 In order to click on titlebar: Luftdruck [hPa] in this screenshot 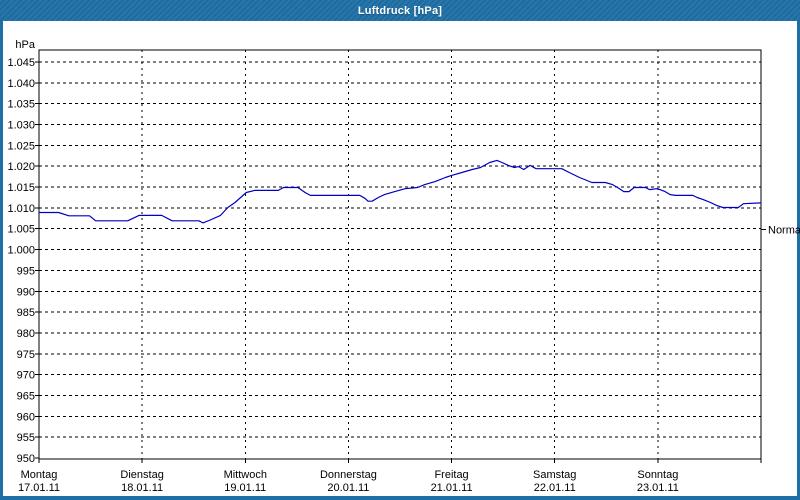, I will do `click(400, 10)`.